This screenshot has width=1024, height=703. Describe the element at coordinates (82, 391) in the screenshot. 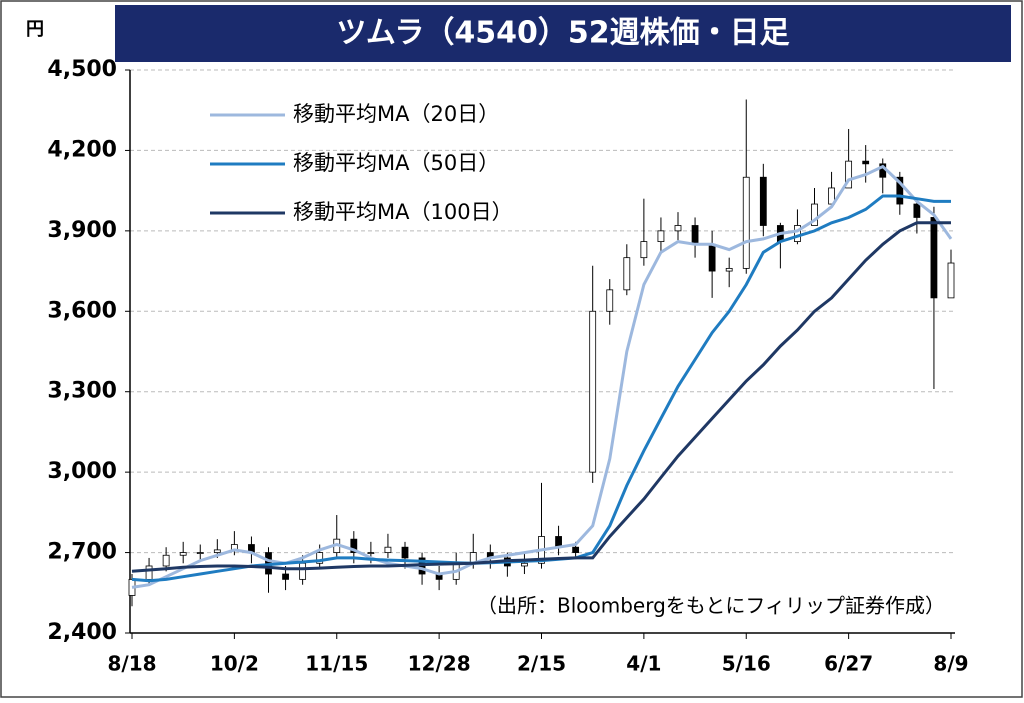

I see `y-tick-label: 3,300` at that location.